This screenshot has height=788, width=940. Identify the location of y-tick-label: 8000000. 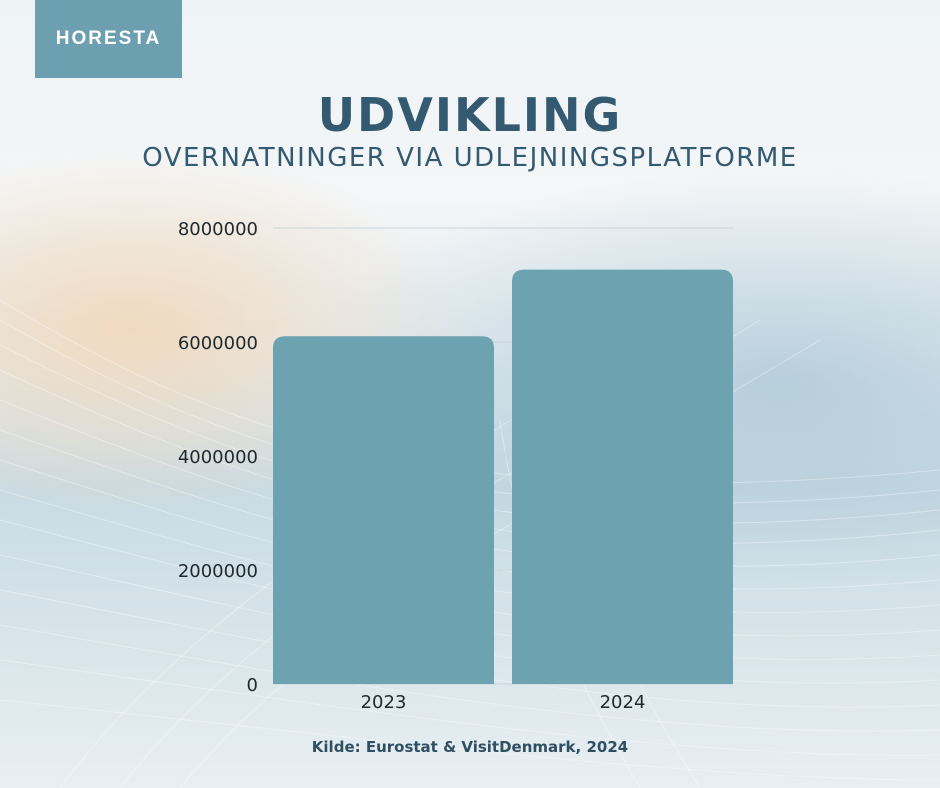
(218, 229).